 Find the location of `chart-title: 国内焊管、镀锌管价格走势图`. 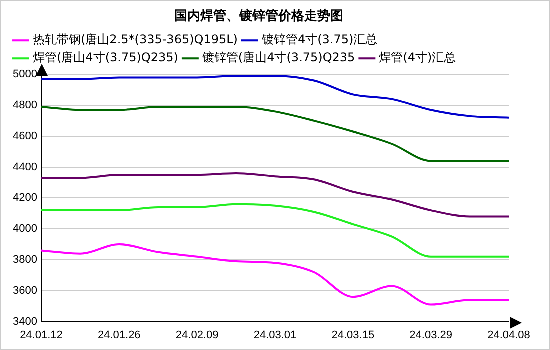

chart-title: 国内焊管、镀锌管价格走势图 is located at coordinates (259, 16).